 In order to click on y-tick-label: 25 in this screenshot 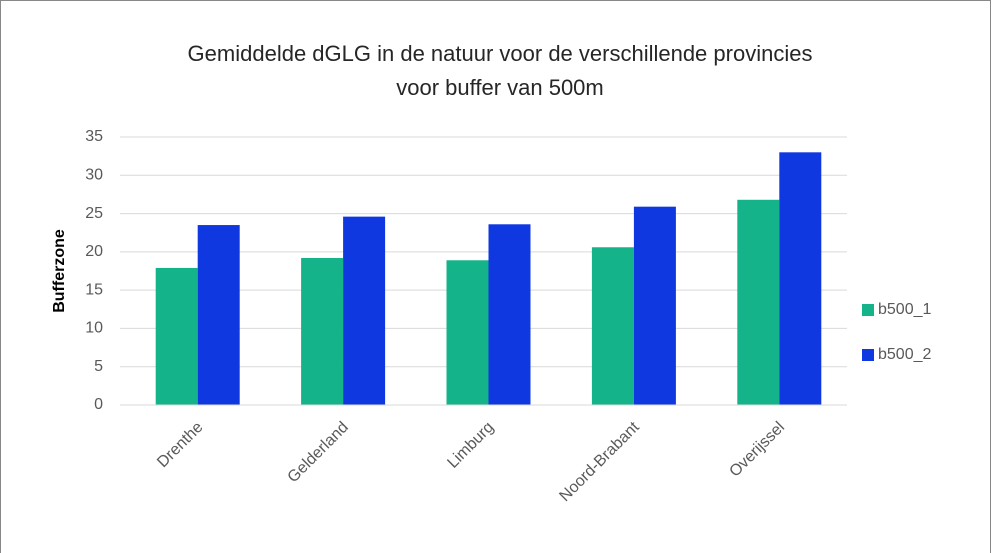, I will do `click(94, 213)`.